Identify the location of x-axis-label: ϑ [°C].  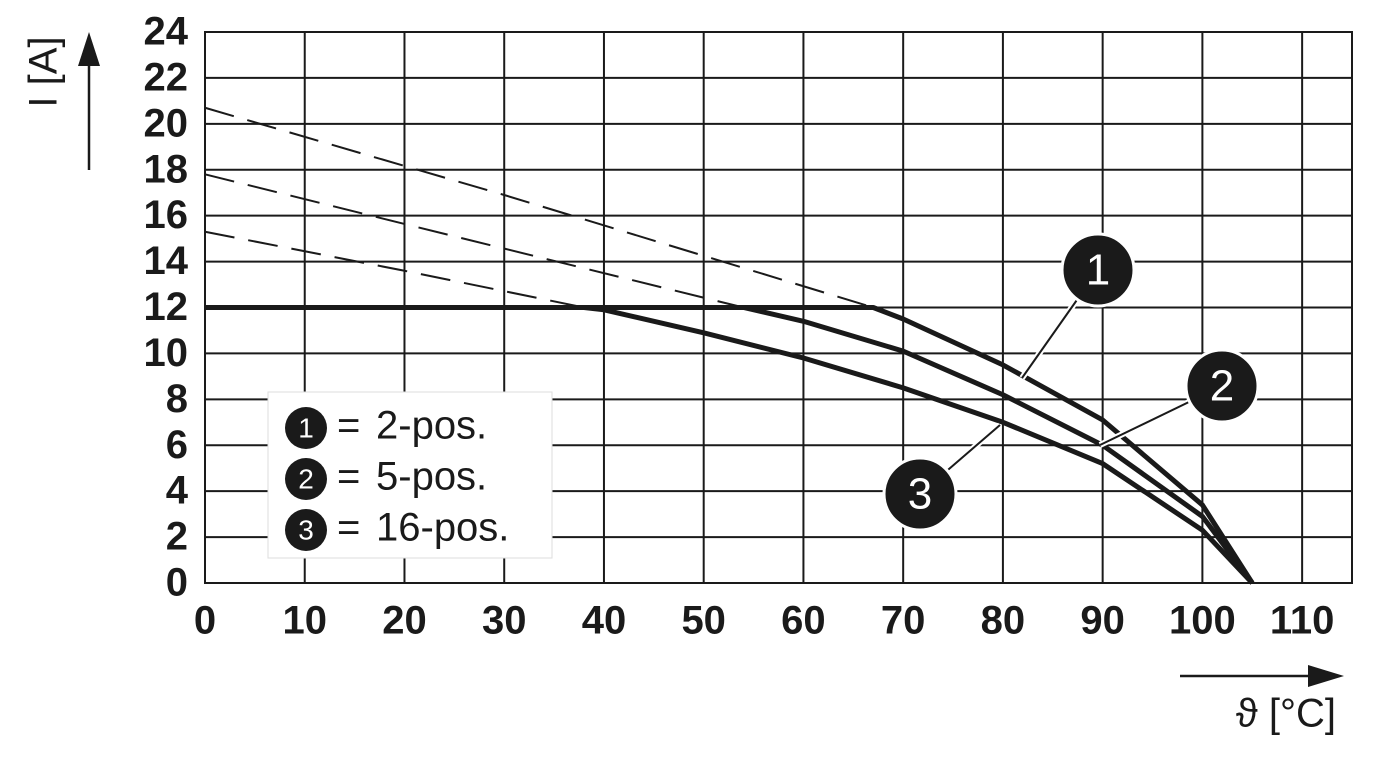
(1286, 714).